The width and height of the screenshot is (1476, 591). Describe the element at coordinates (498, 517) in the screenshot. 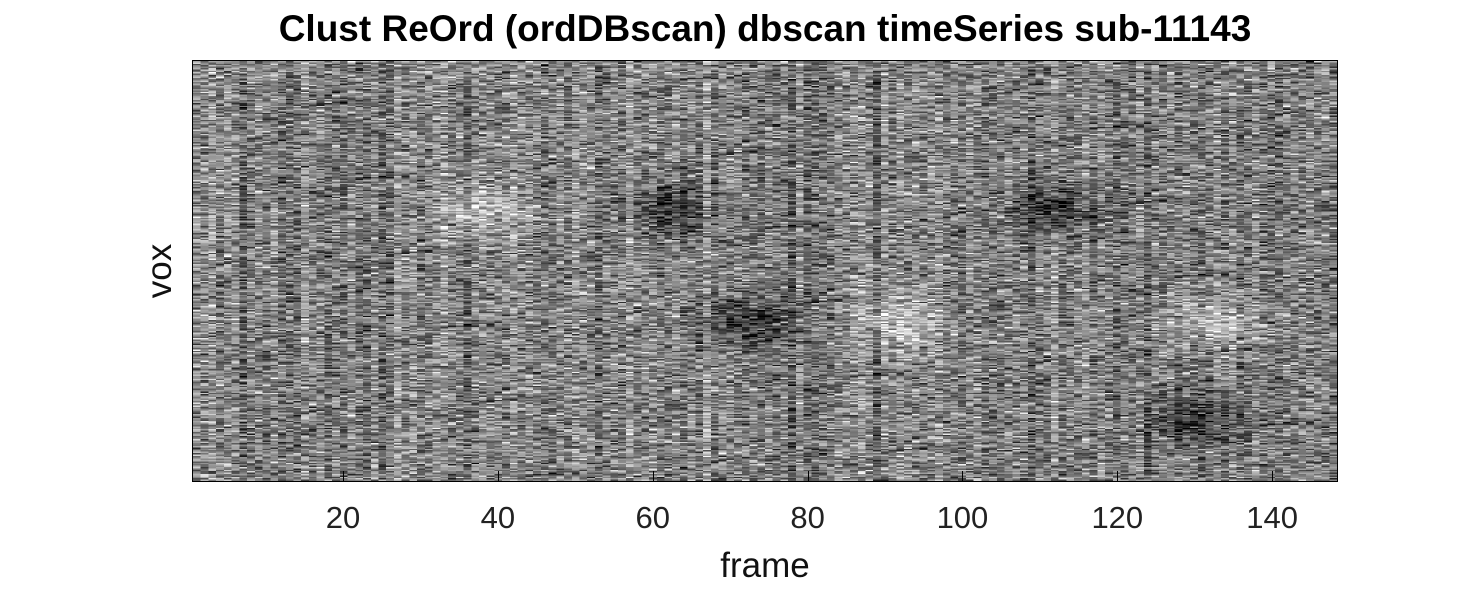

I see `x-tick-label-40: 40` at that location.